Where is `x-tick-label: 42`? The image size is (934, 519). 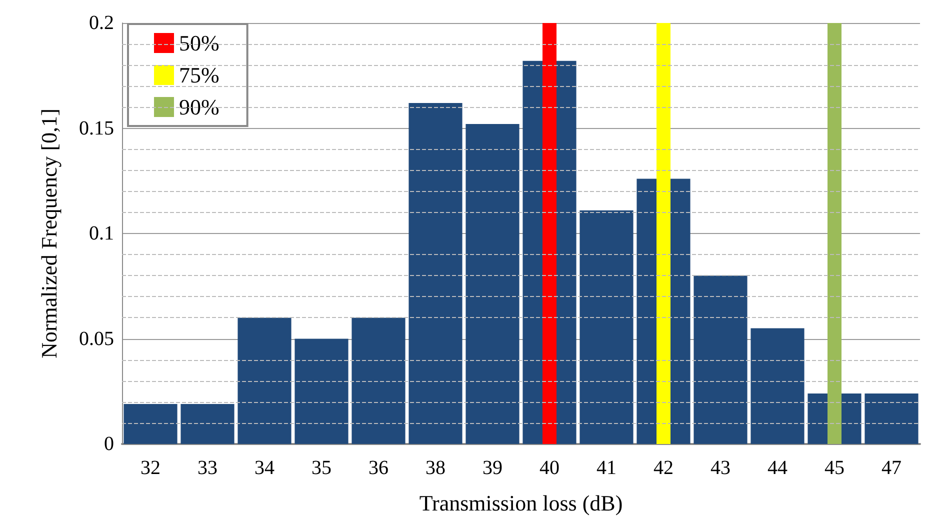
x-tick-label: 42 is located at coordinates (664, 468).